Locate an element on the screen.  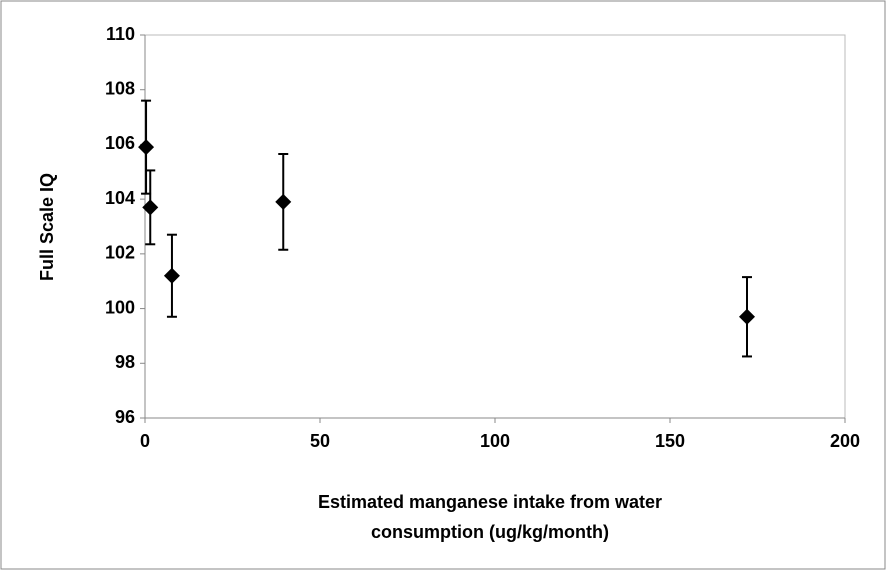
x-axis-label: Estimated manganese intake from water is located at coordinates (490, 502).